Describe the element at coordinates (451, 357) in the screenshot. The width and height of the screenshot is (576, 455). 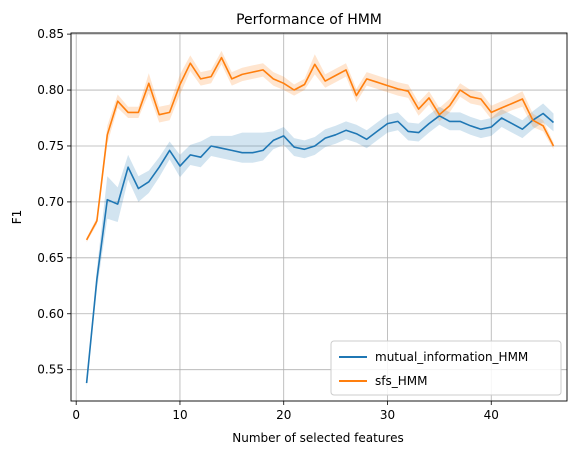
I see `legend-label-mutual-information: mutual_information_HMM` at that location.